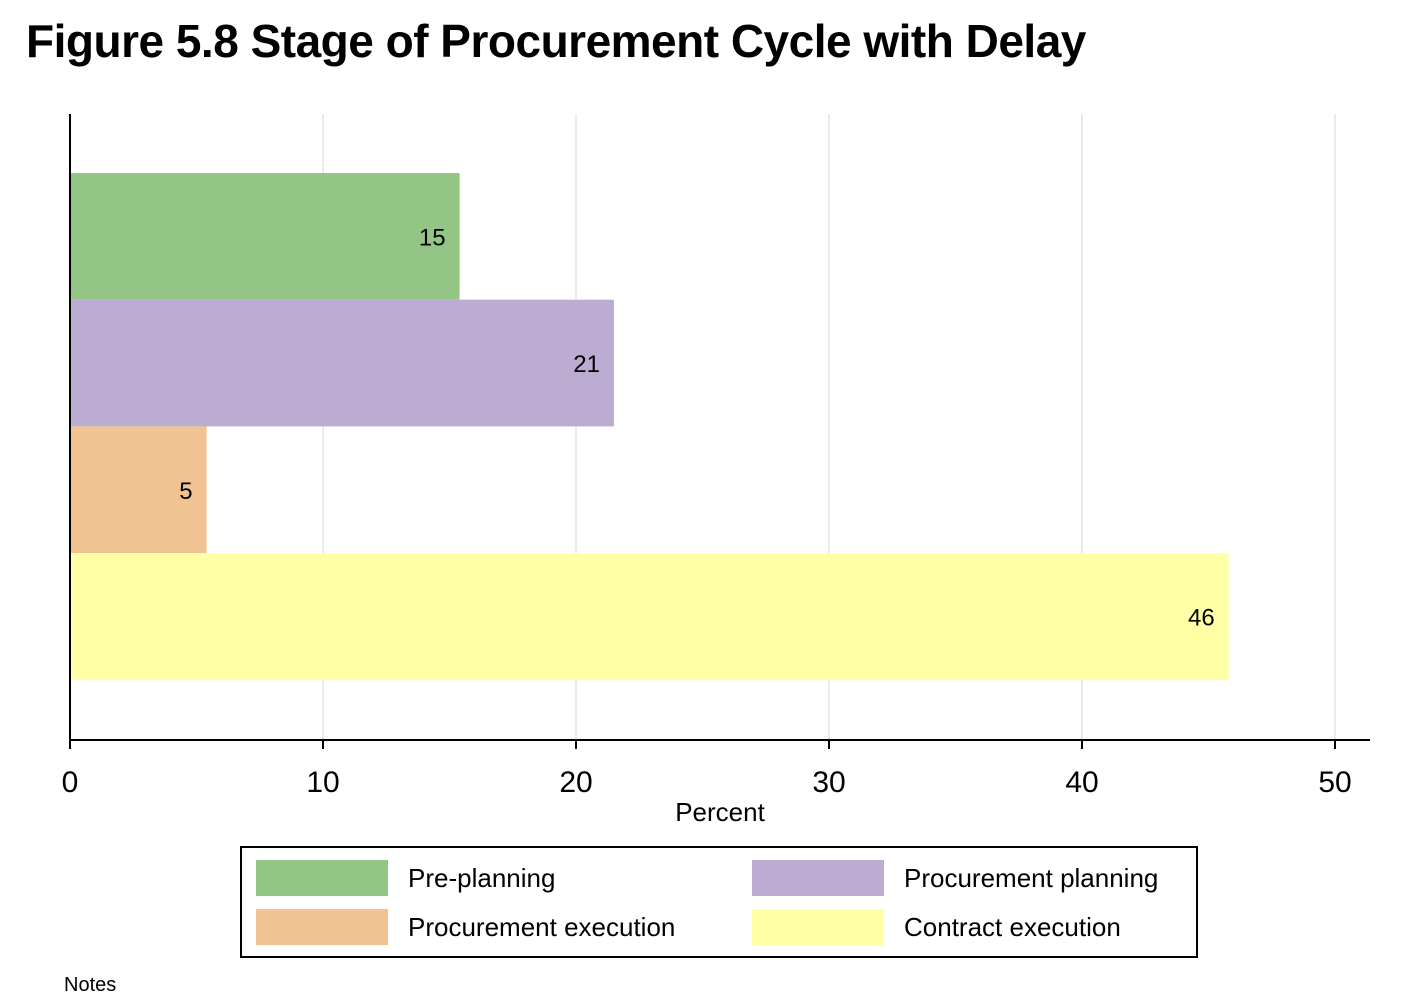  What do you see at coordinates (1031, 877) in the screenshot?
I see `legend-label: Procurement planning` at bounding box center [1031, 877].